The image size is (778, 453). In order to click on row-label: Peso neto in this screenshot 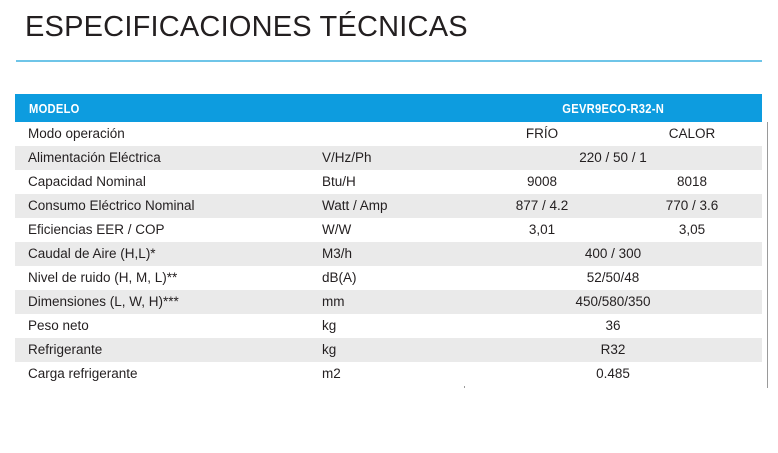, I will do `click(58, 325)`.